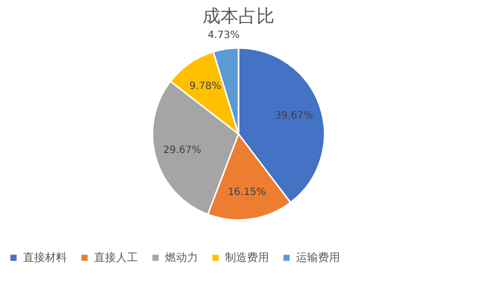 The image size is (481, 289). I want to click on legend-label: 燃动力, so click(181, 257).